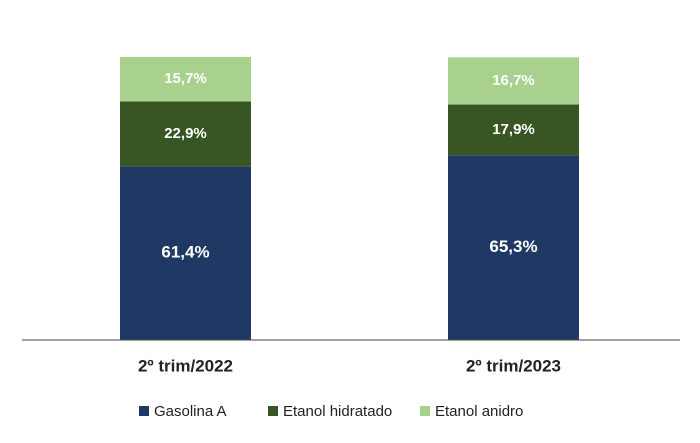 The image size is (700, 443). I want to click on value-label: 61,4%, so click(185, 252).